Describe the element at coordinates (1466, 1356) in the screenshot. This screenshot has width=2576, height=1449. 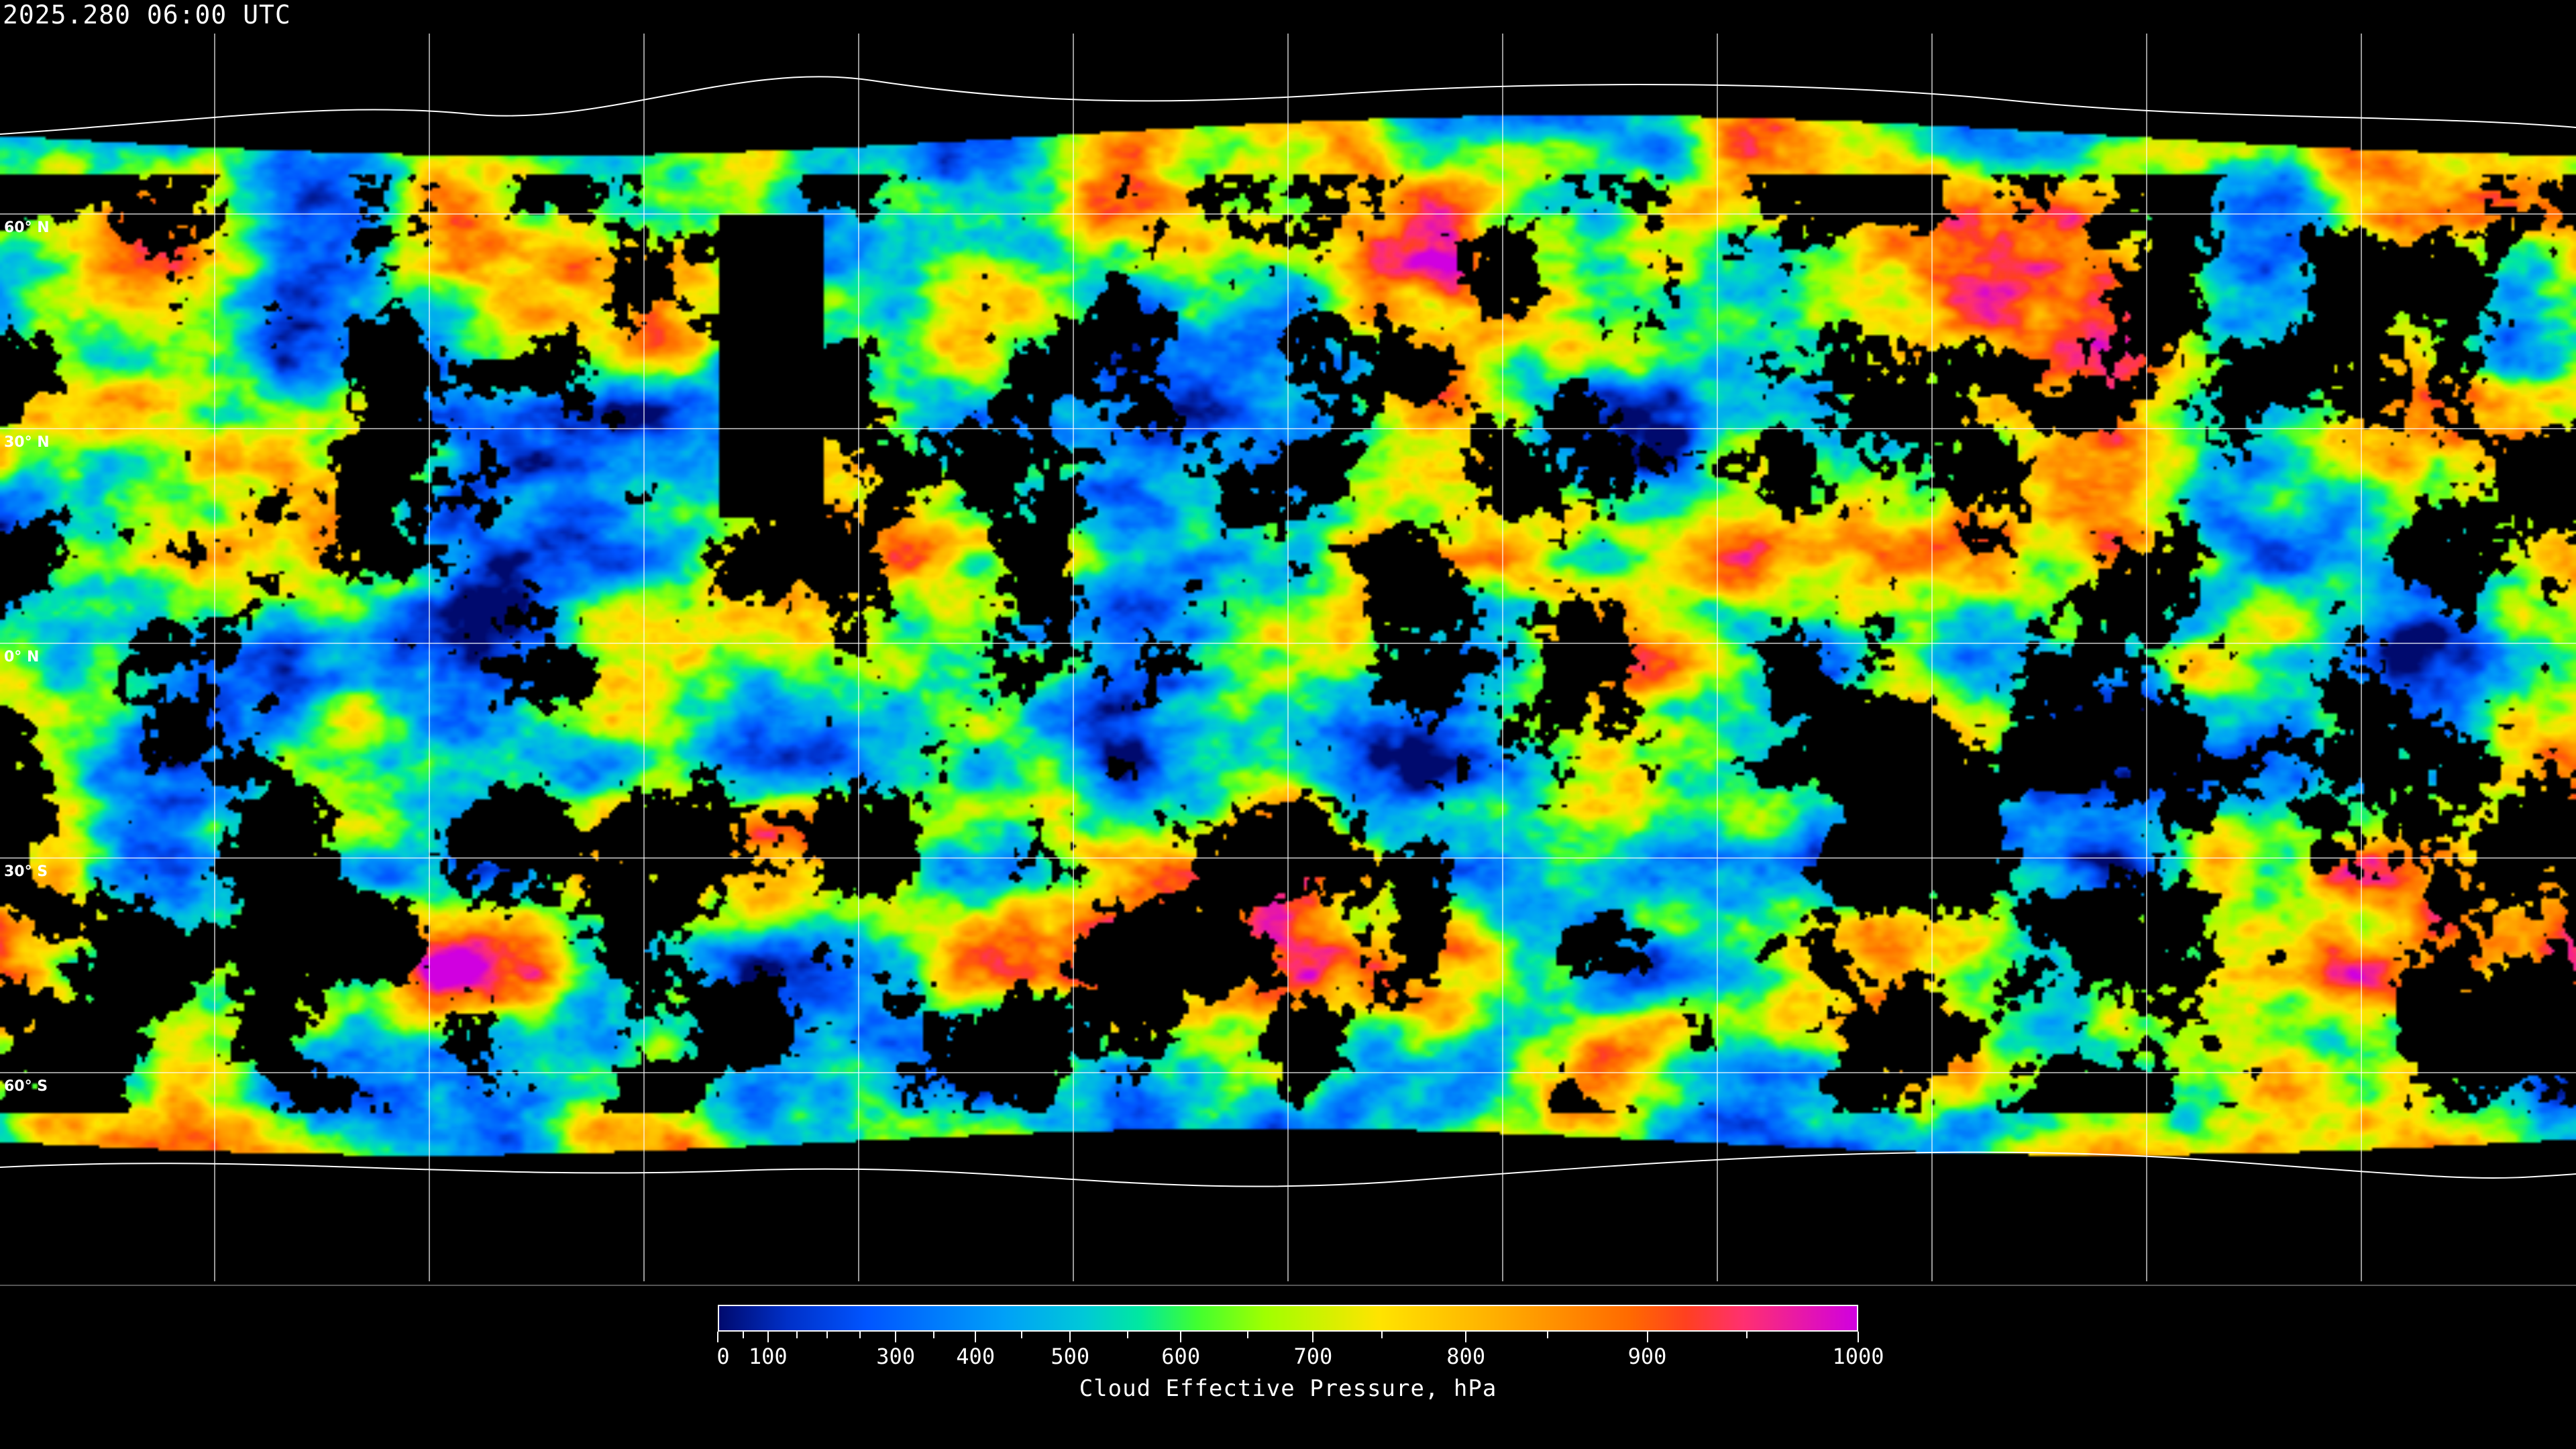
I see `colorbar-tick-label: 800` at that location.